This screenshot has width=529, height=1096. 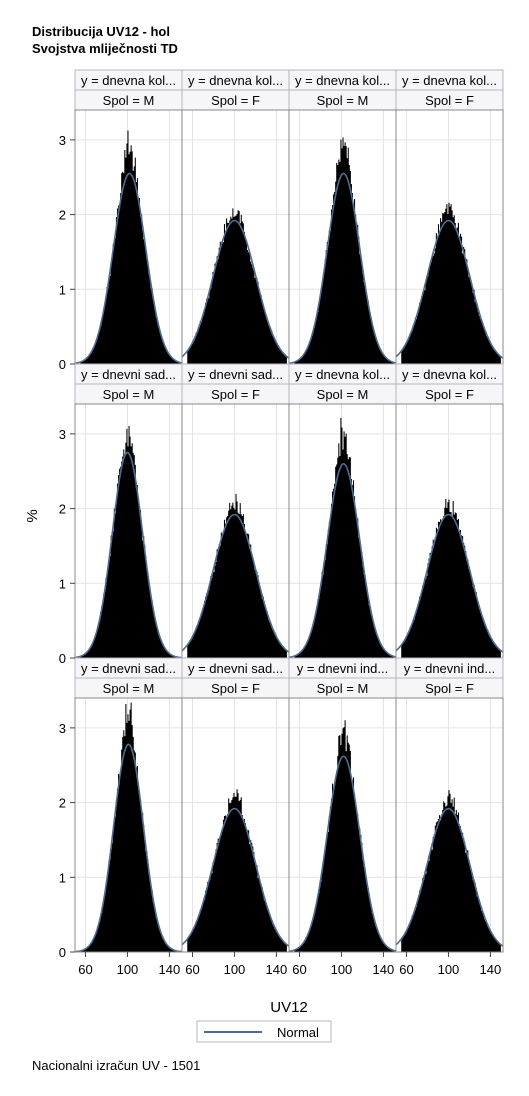 I want to click on chart-title: Distribucija UV12 - hol, so click(x=101, y=31).